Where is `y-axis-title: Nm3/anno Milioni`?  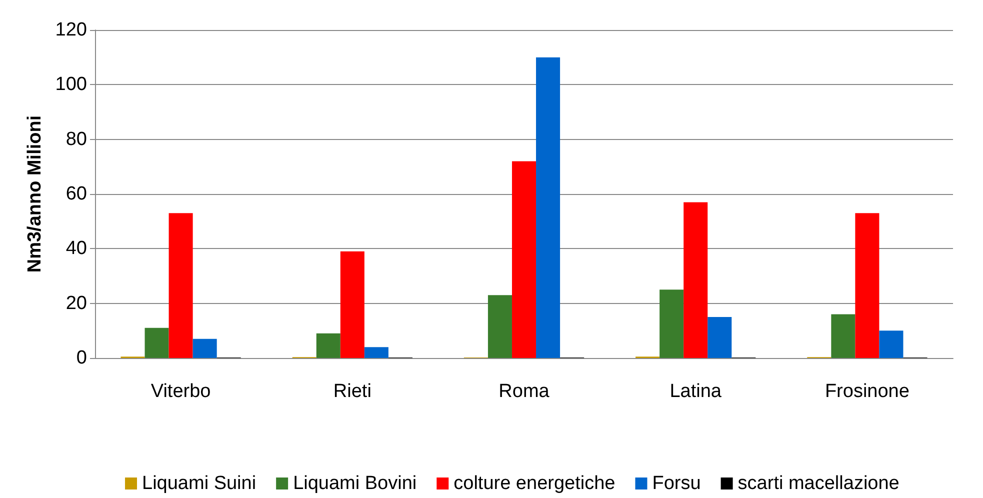
y-axis-title: Nm3/anno Milioni is located at coordinates (35, 194).